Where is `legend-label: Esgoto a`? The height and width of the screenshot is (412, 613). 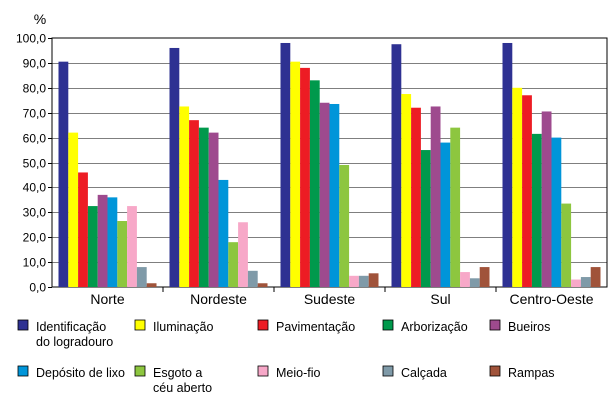
legend-label: Esgoto a is located at coordinates (177, 373).